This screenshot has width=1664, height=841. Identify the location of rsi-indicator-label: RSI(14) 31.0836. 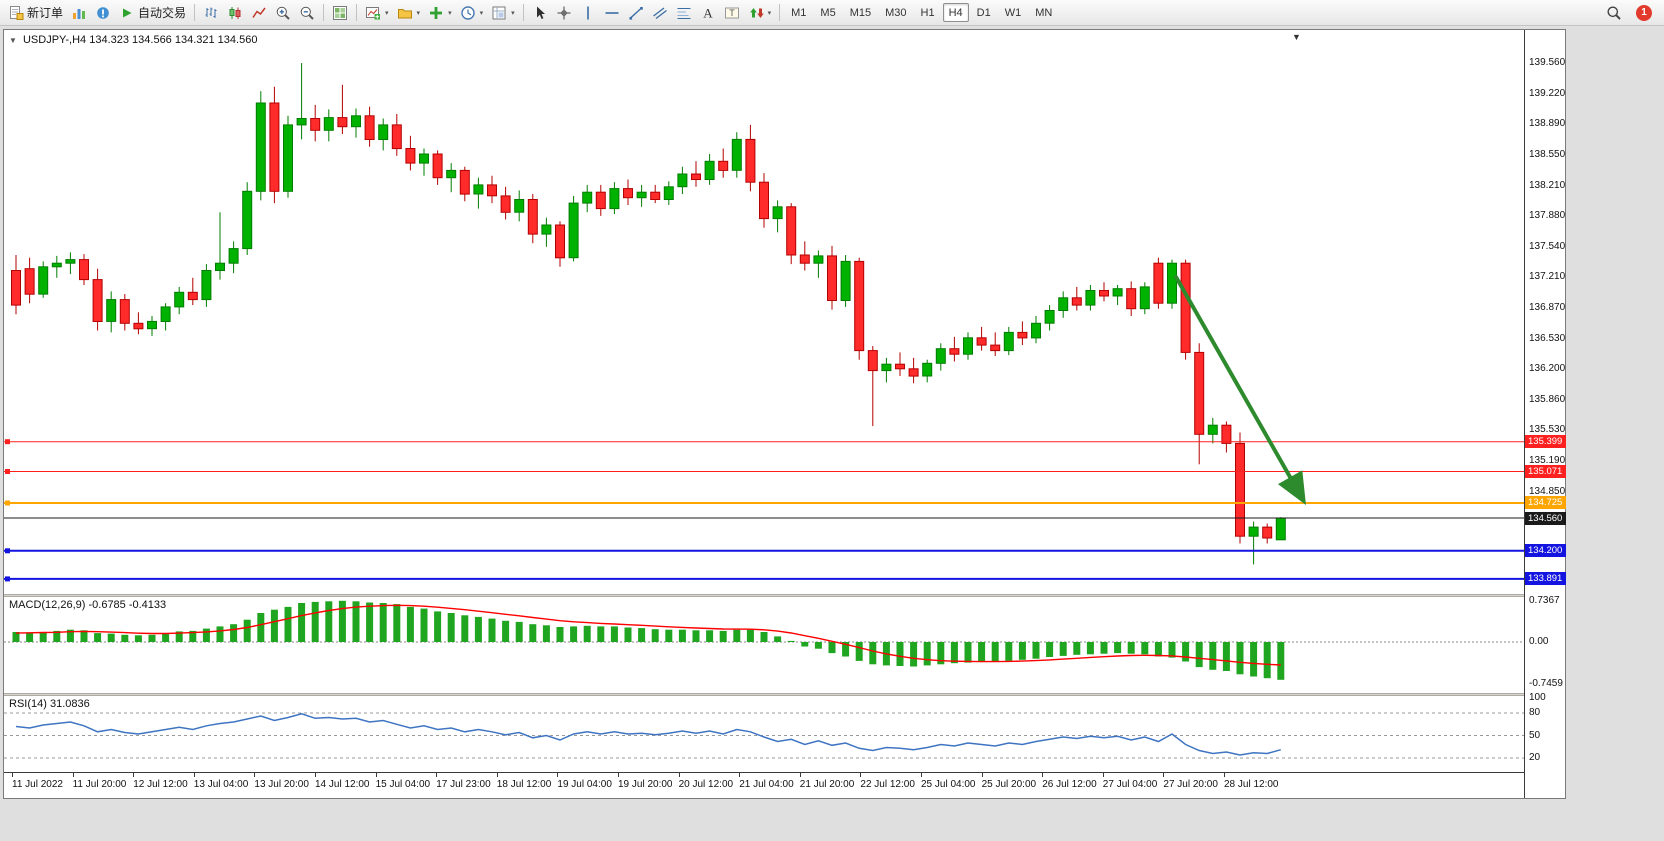
(49, 704).